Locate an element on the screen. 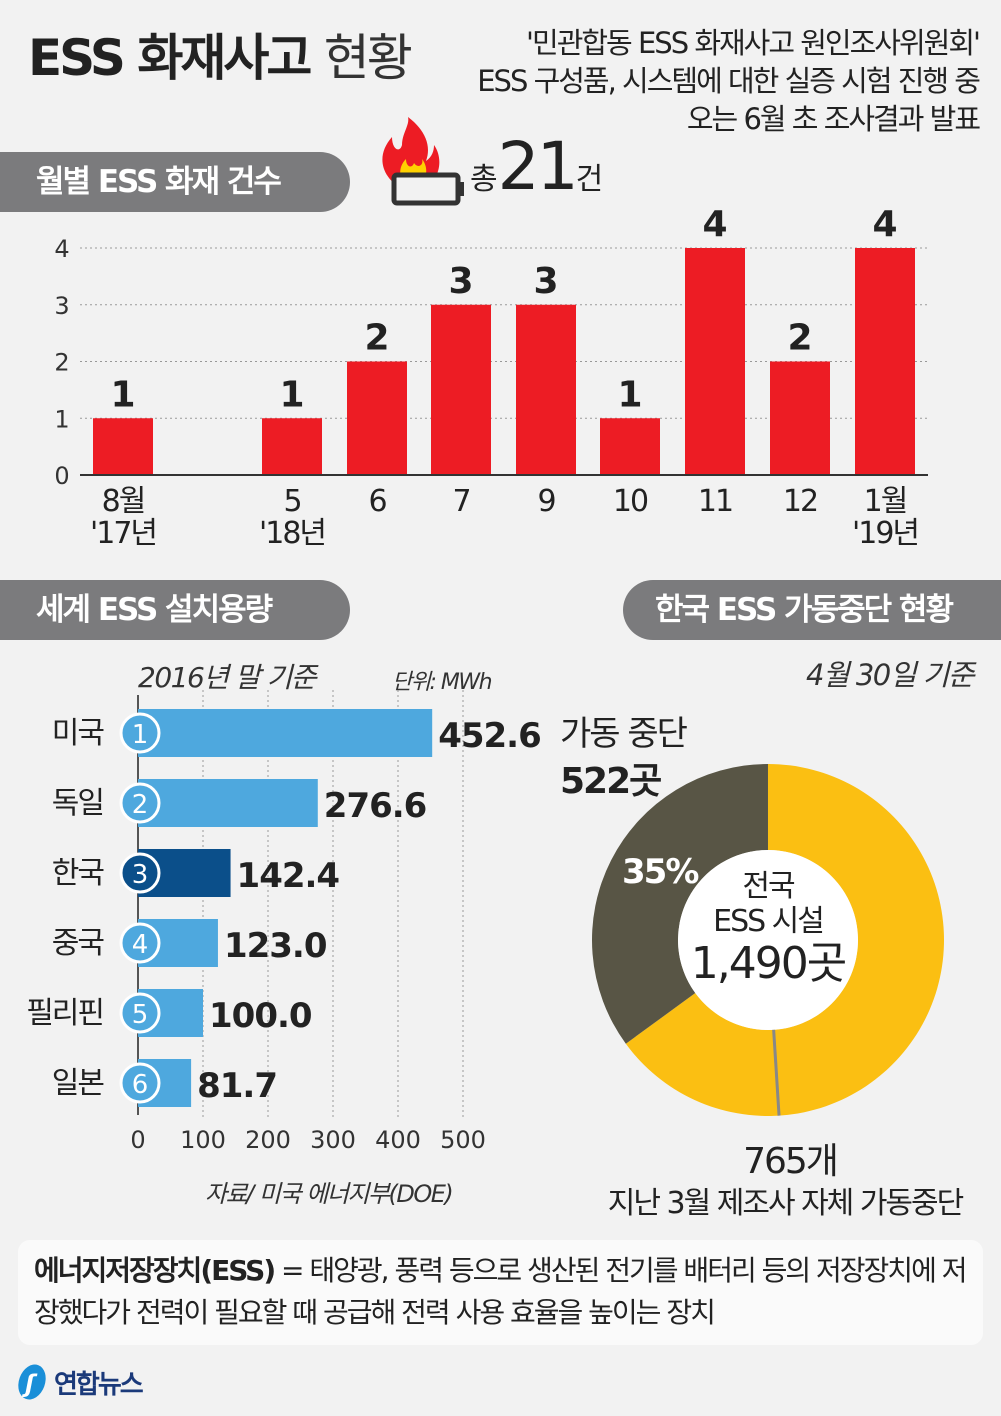 This screenshot has width=1001, height=1416. rank-number: 4 is located at coordinates (140, 945).